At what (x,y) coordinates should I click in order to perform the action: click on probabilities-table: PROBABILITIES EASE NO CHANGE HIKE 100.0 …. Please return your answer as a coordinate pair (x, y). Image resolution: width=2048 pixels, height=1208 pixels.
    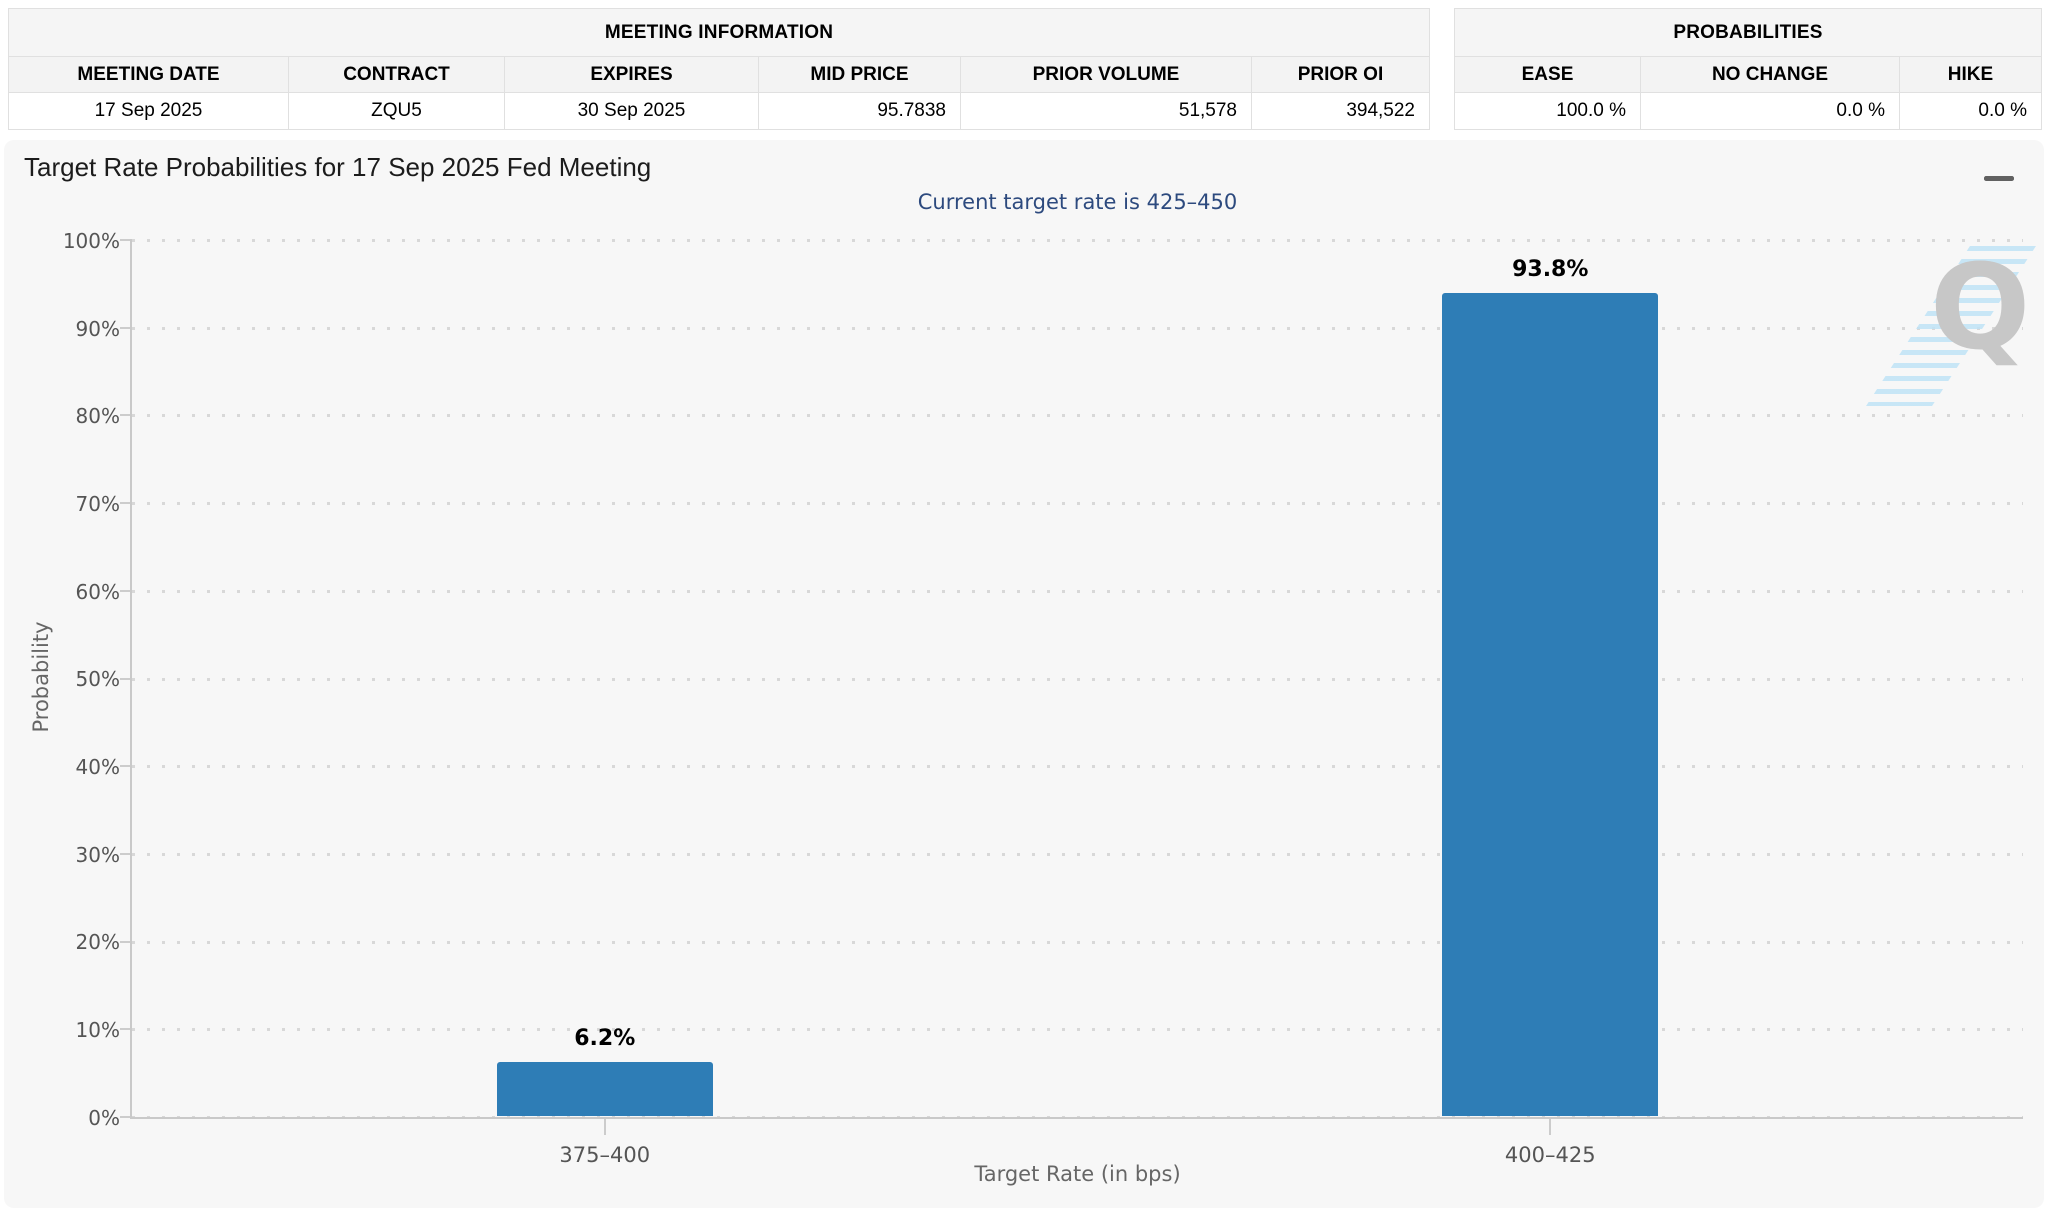
    Looking at the image, I should click on (1748, 69).